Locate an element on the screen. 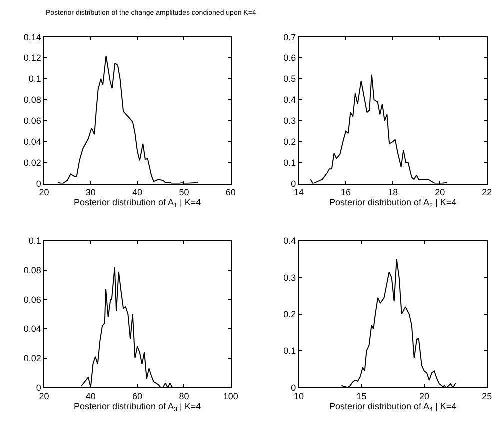  x-tick-label: 15 is located at coordinates (361, 397).